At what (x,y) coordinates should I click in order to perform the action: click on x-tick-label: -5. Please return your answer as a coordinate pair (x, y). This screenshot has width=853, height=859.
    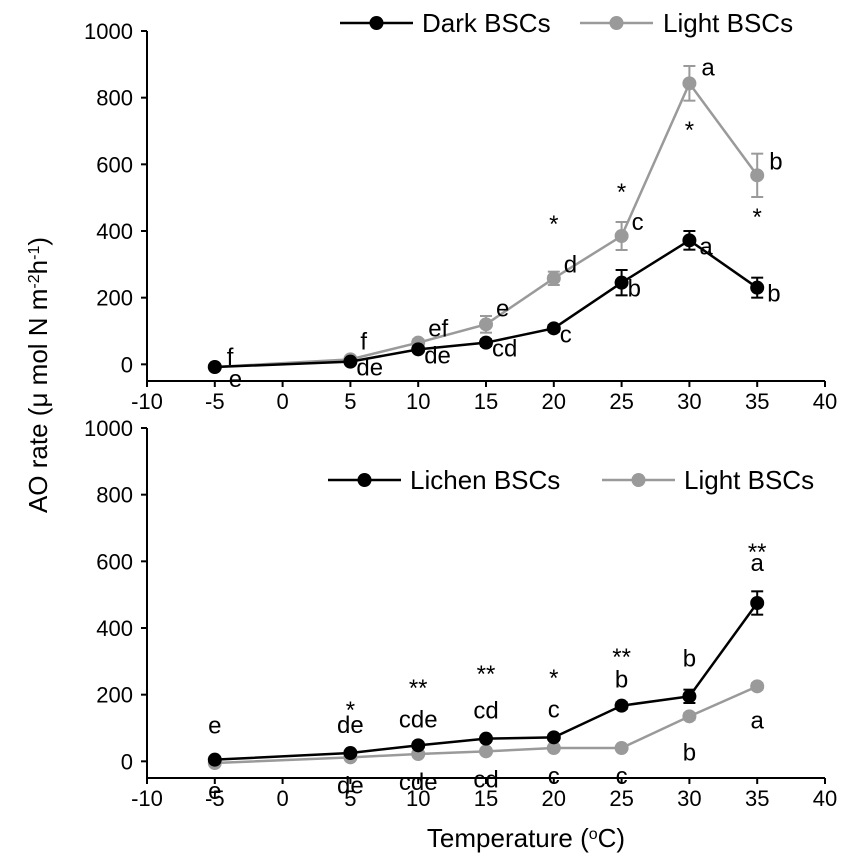
    Looking at the image, I should click on (215, 798).